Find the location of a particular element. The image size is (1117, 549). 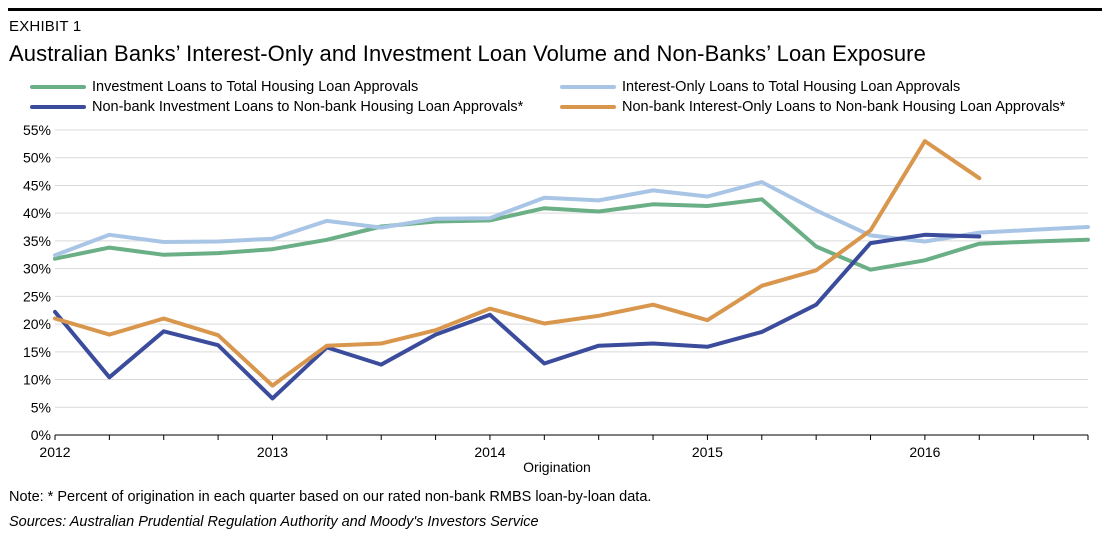

x-tick-label: 2016 is located at coordinates (924, 452).